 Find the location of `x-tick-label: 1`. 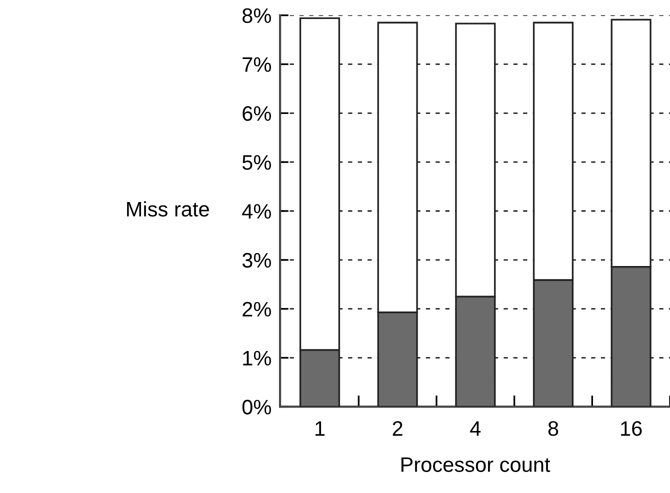

x-tick-label: 1 is located at coordinates (320, 428).